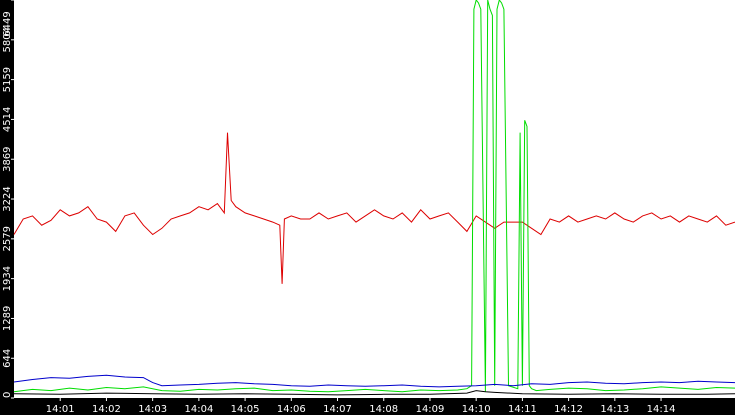 This screenshot has height=419, width=735. I want to click on y-tick-label: 5804, so click(7, 39).